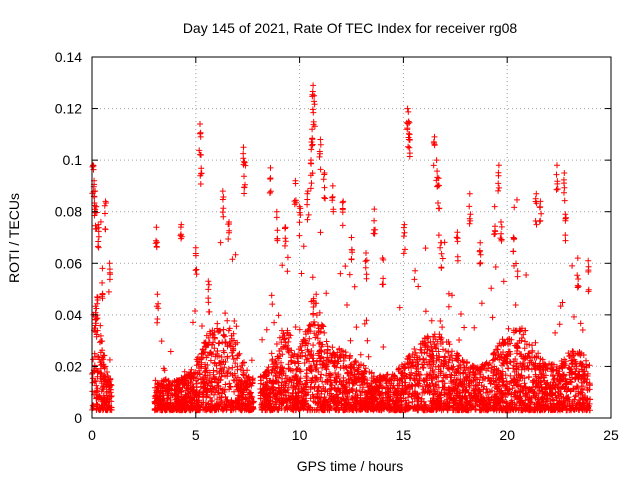 The height and width of the screenshot is (480, 640). I want to click on y-tick-label: 0.06, so click(68, 263).